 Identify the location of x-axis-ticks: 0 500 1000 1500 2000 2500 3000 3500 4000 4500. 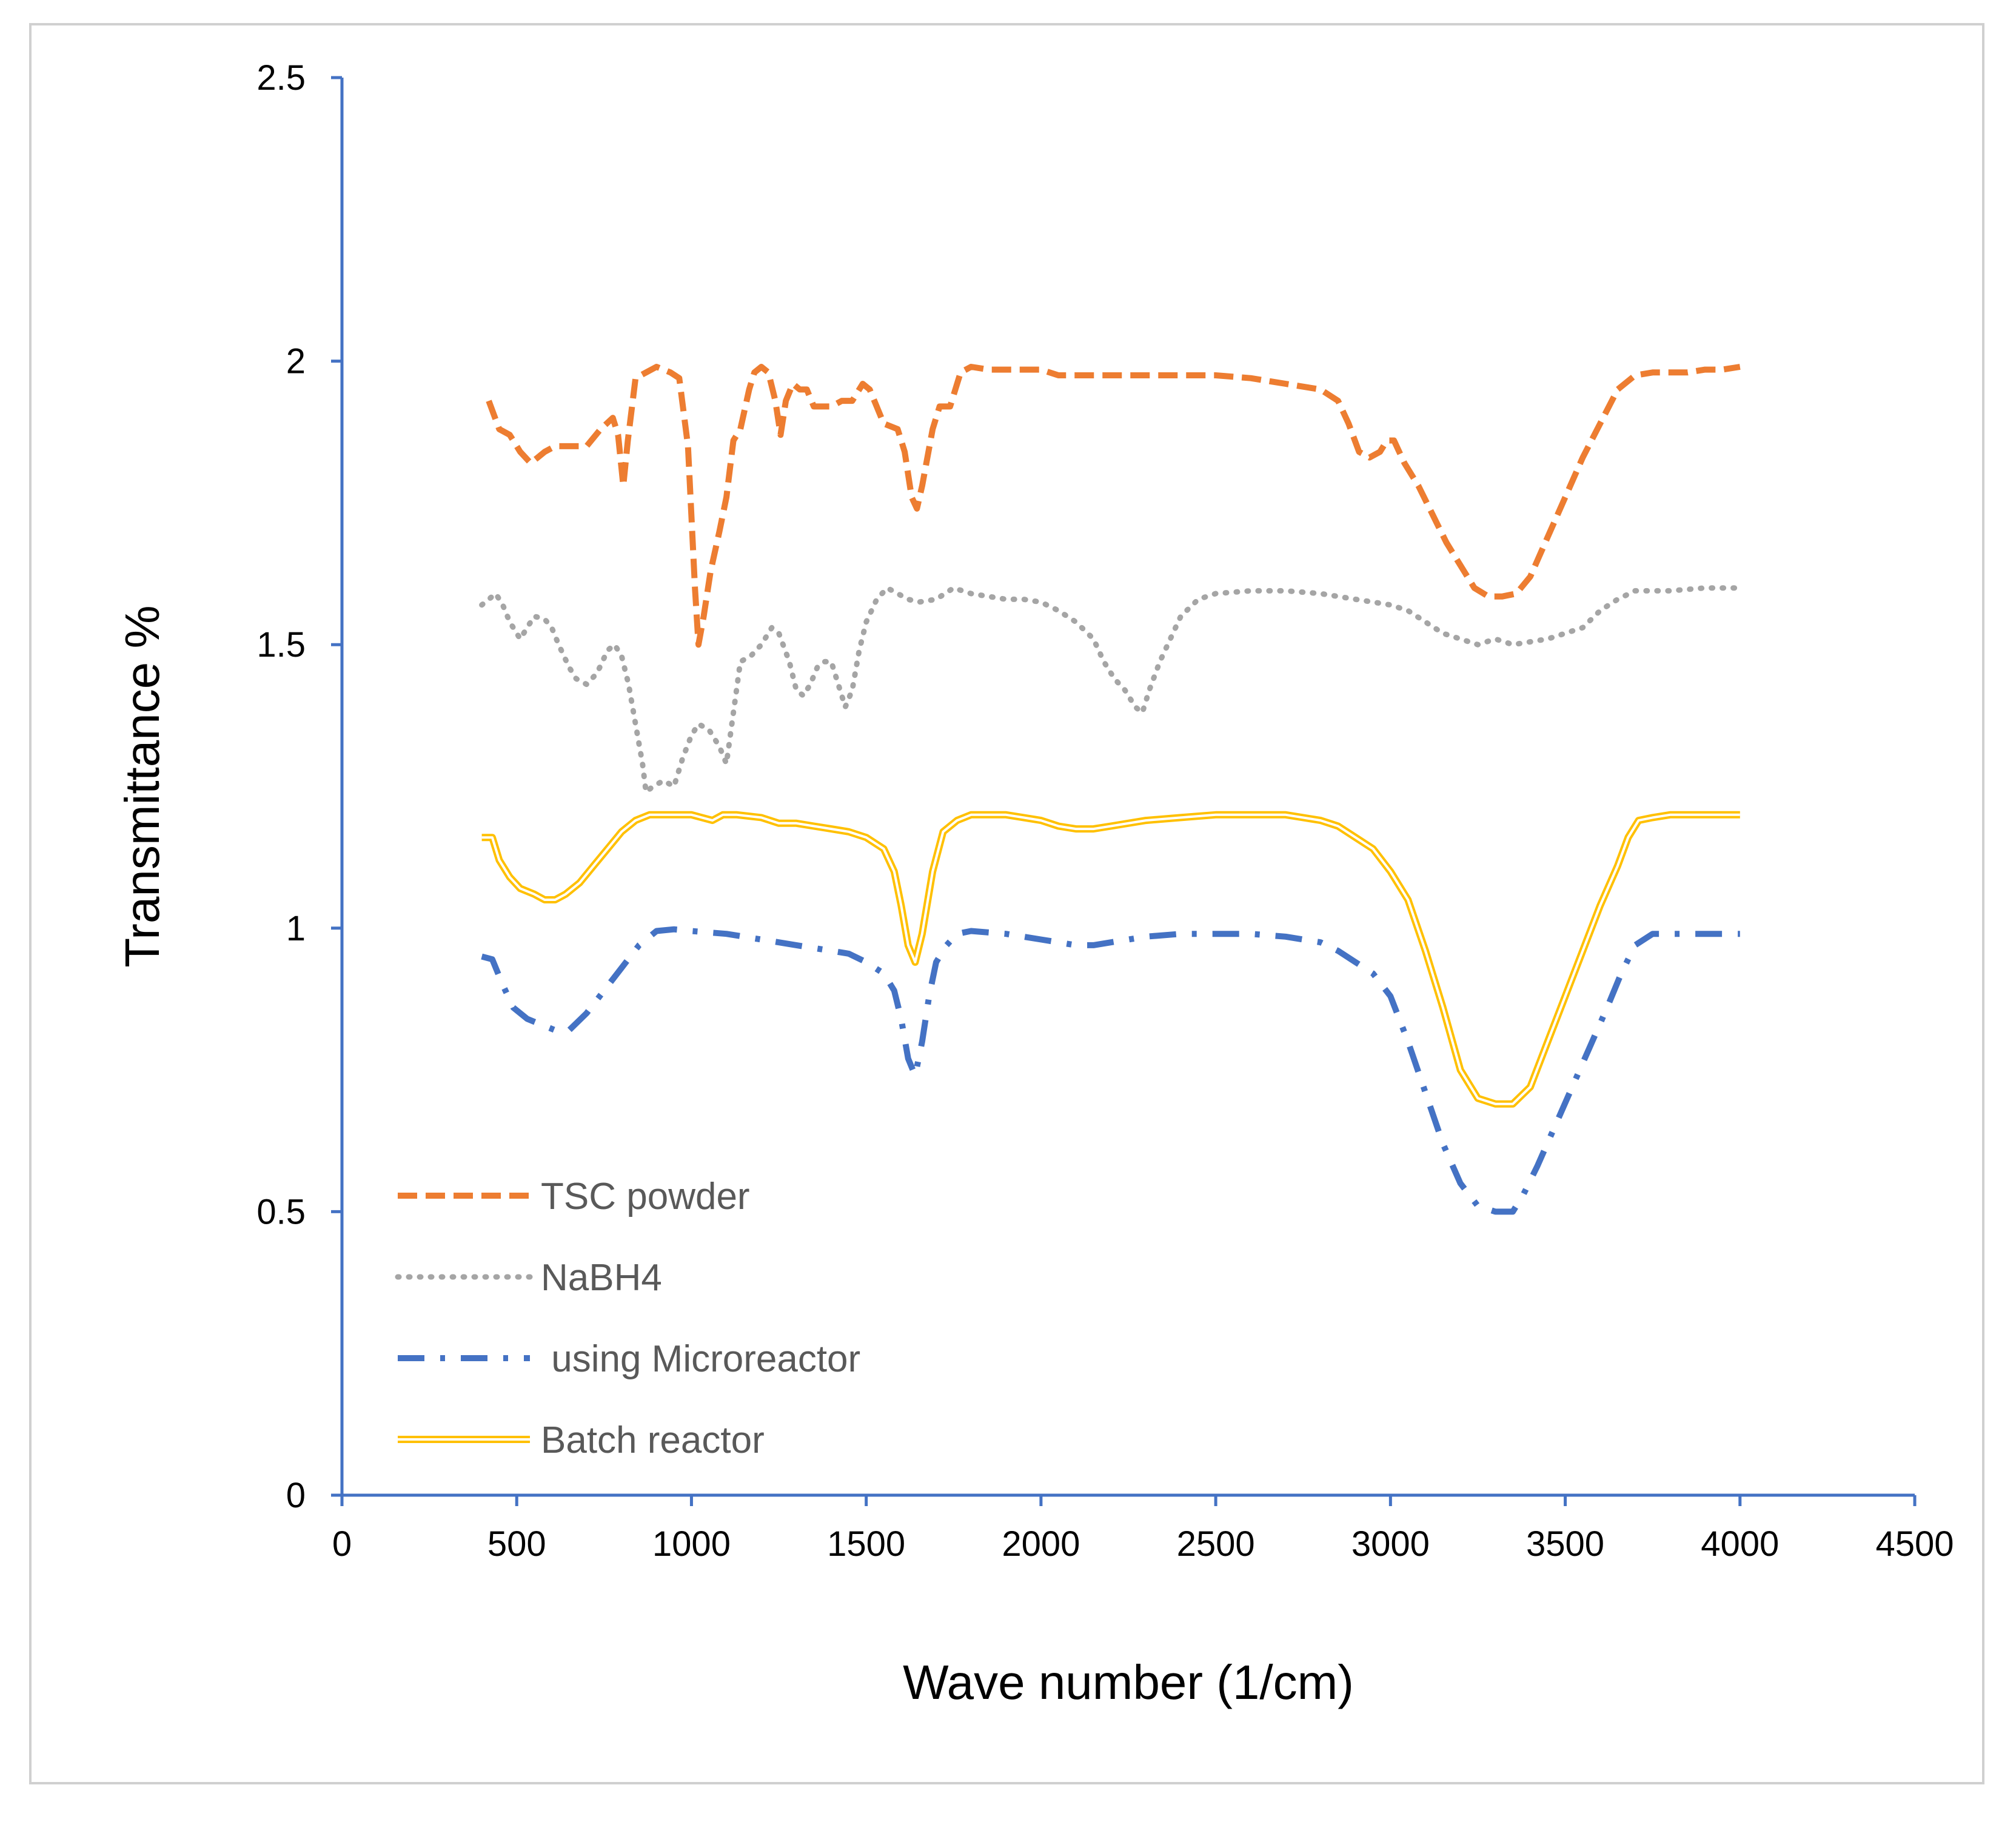
(1143, 1529).